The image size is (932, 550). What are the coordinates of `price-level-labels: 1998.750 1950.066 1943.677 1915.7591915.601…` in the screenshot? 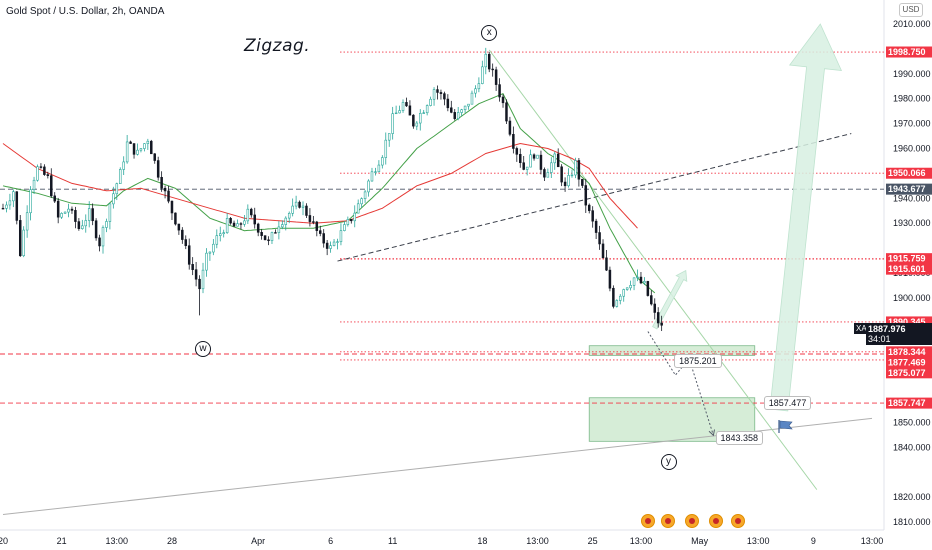 It's located at (909, 227).